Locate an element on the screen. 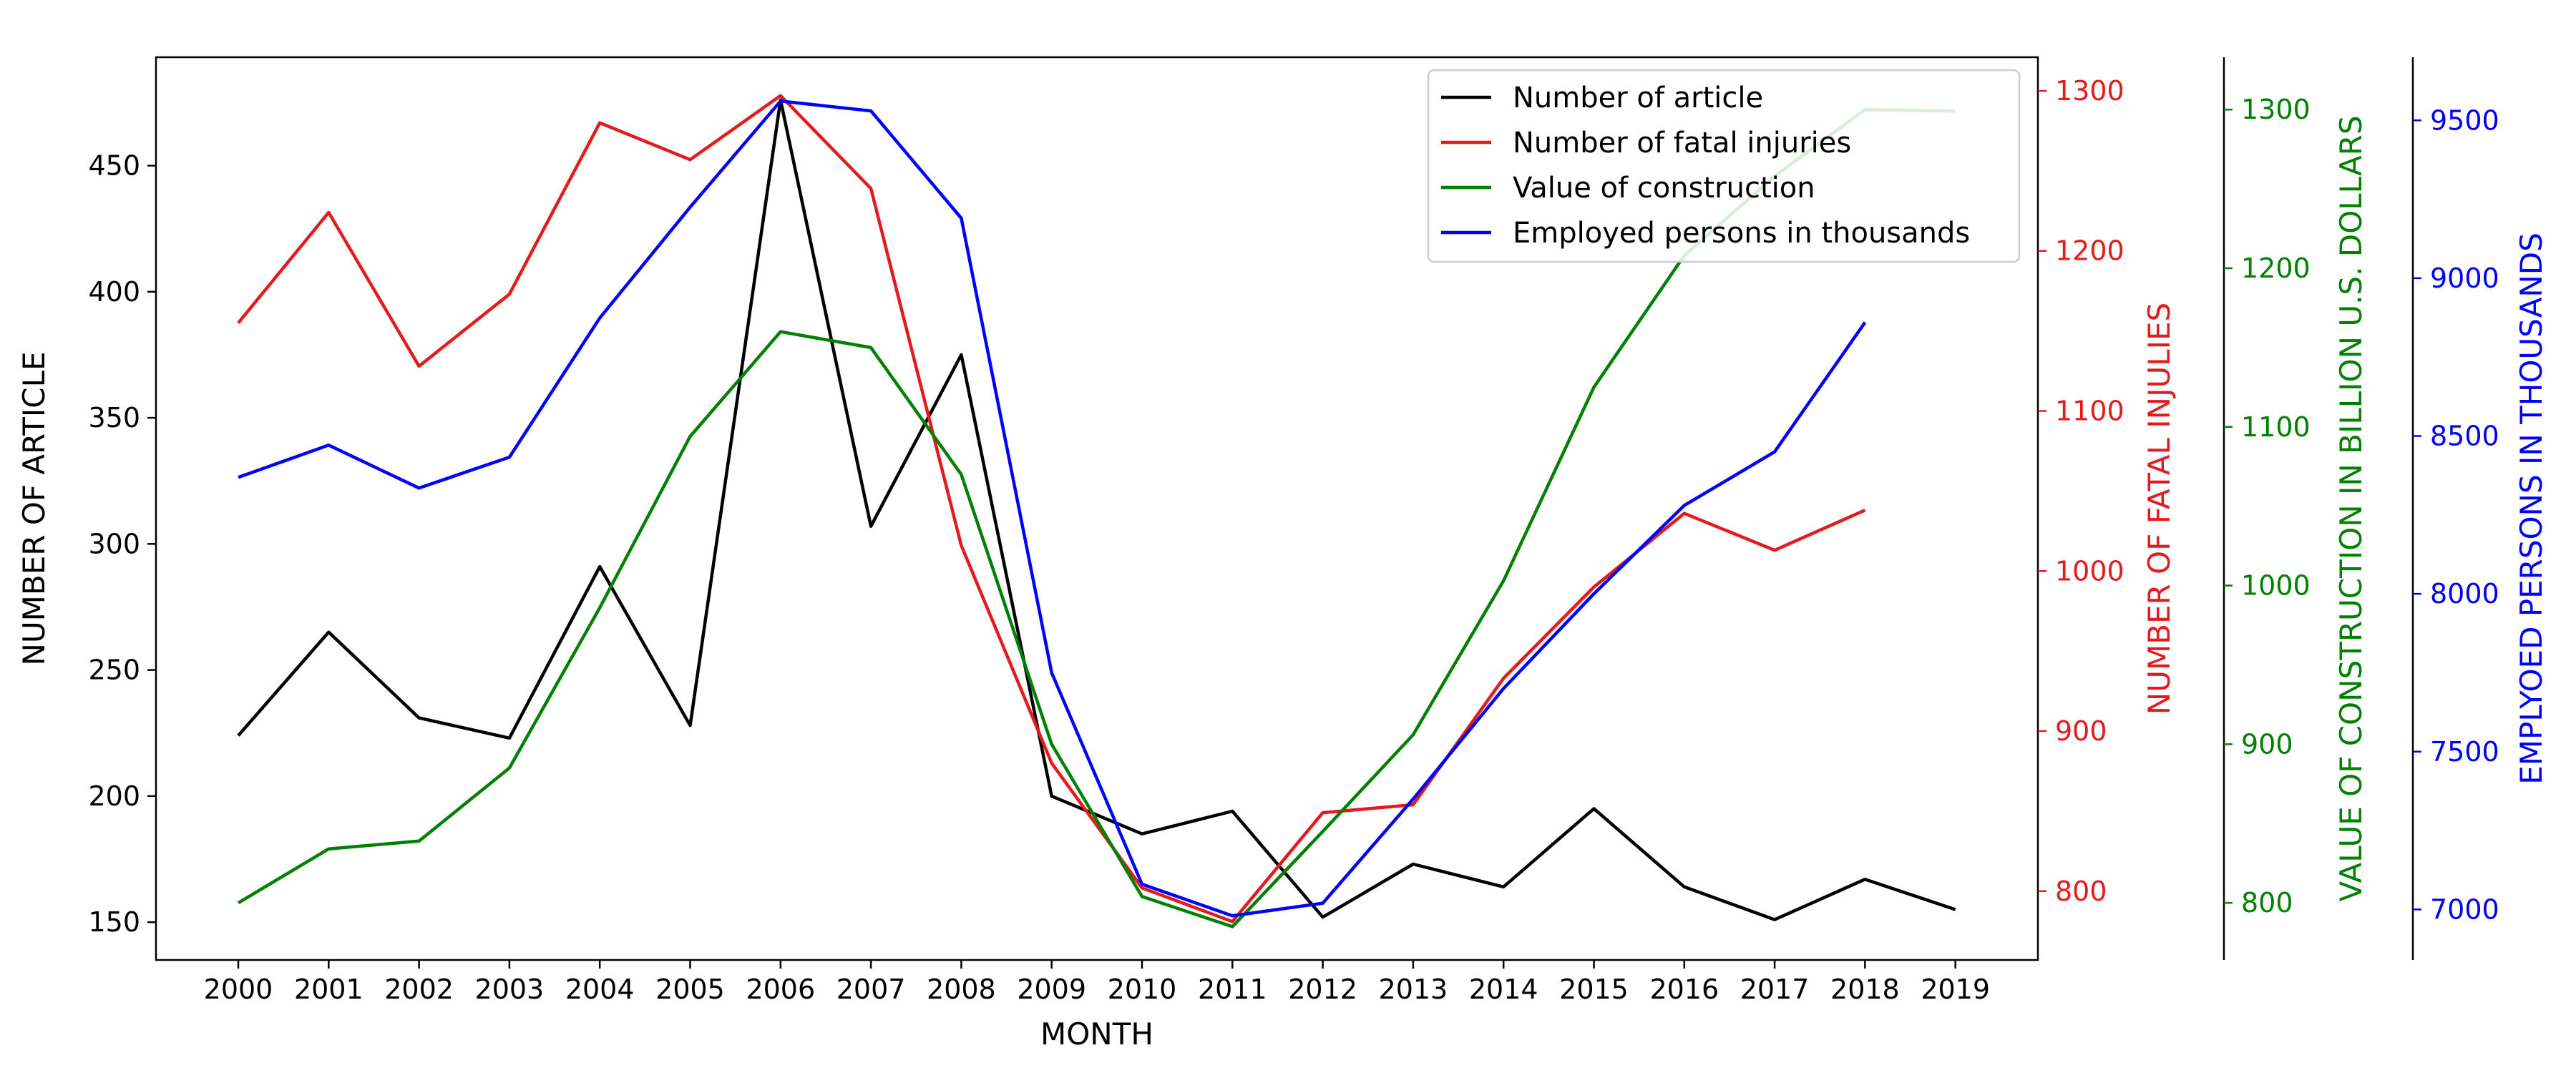 The height and width of the screenshot is (1073, 2576). y-tick-label-articles: 400 is located at coordinates (114, 292).